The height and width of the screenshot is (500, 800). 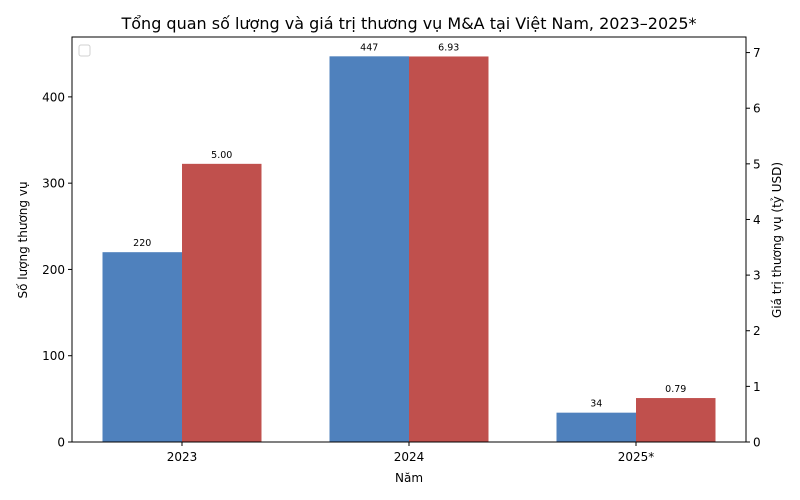 What do you see at coordinates (596, 404) in the screenshot?
I see `bar-value-label: 34` at bounding box center [596, 404].